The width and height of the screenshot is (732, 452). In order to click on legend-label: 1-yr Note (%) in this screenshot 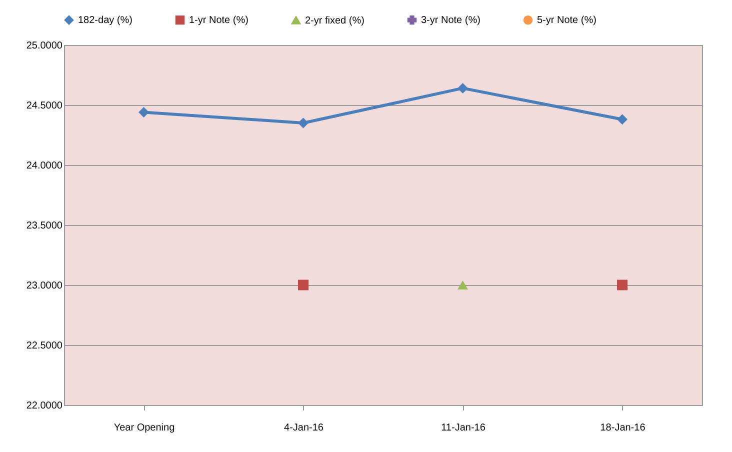, I will do `click(218, 20)`.